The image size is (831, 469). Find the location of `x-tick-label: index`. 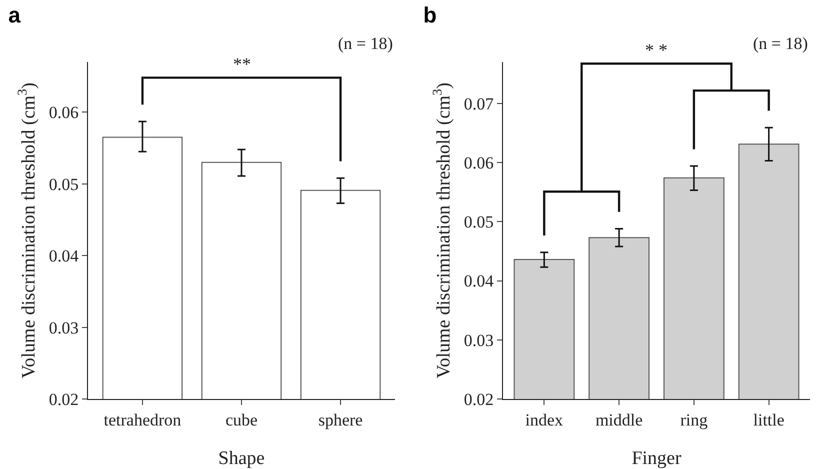

x-tick-label: index is located at coordinates (544, 420).